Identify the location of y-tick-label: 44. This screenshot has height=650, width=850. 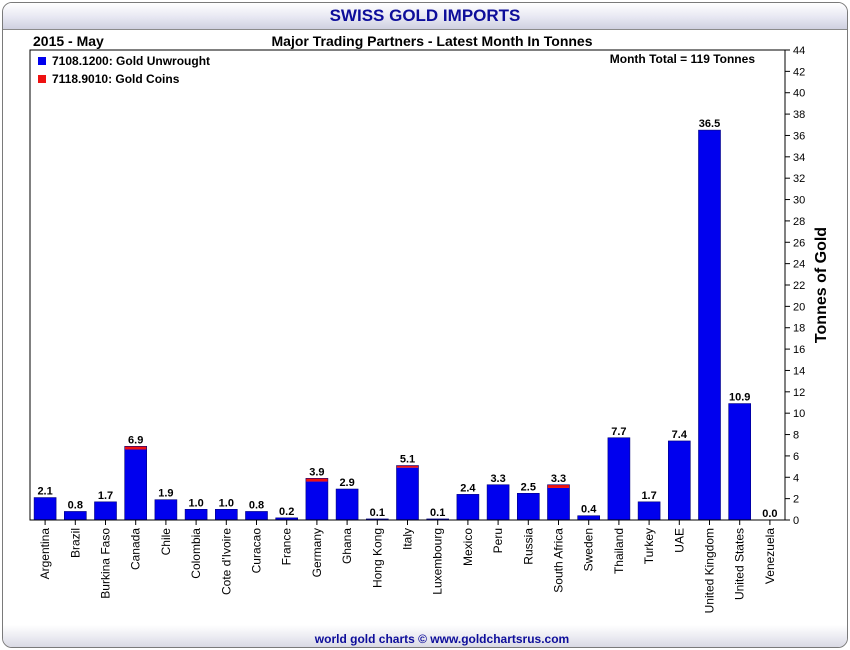
(799, 51).